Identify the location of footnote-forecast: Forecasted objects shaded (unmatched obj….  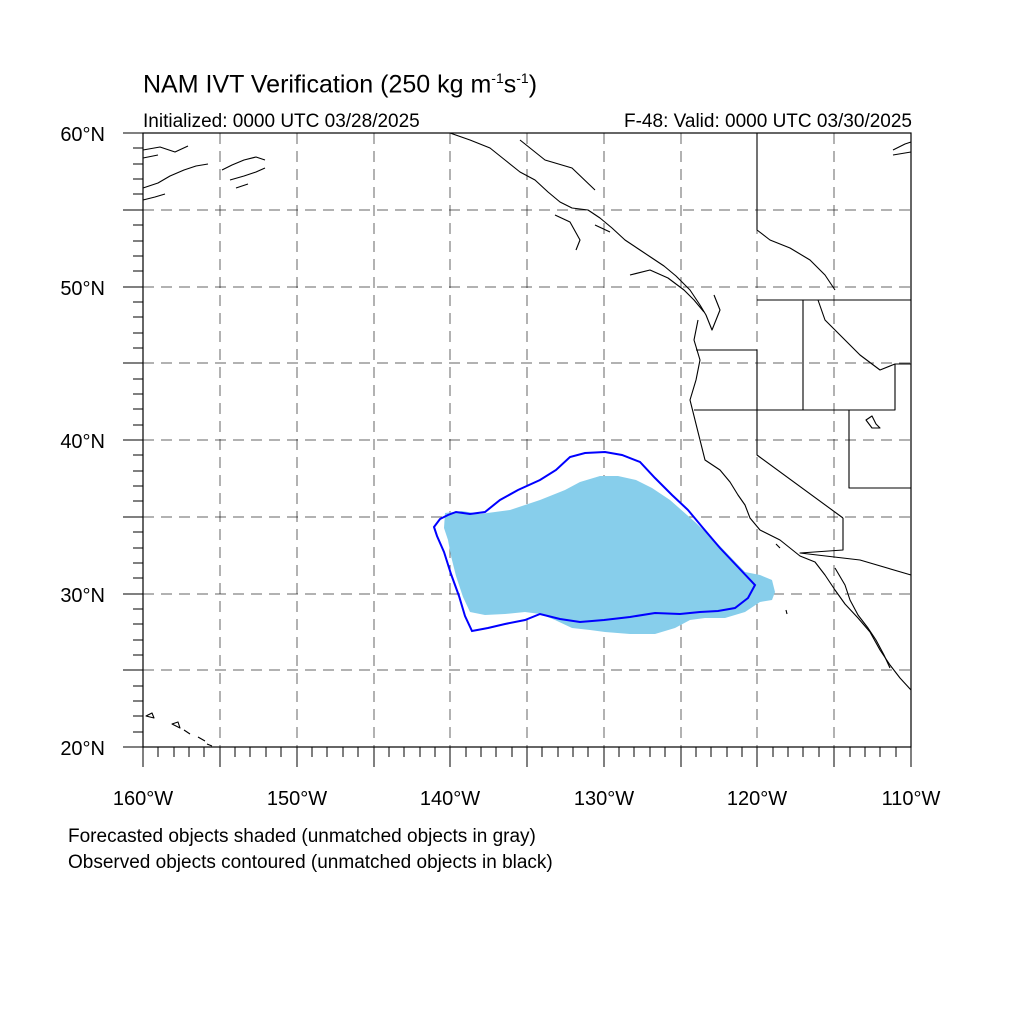
(302, 836).